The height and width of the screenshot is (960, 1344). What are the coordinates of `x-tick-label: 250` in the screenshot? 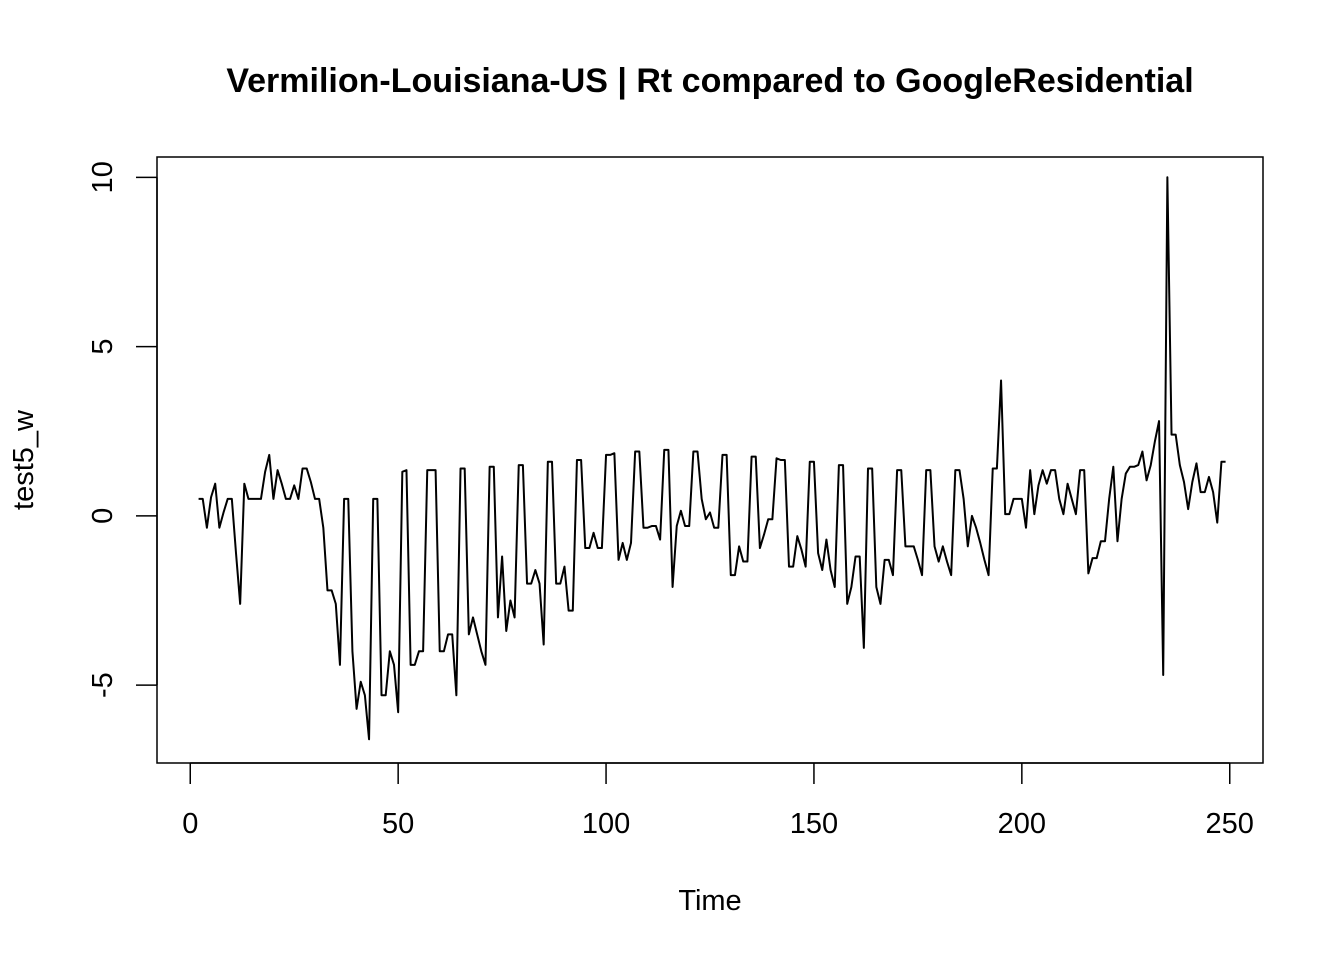 It's located at (1230, 824).